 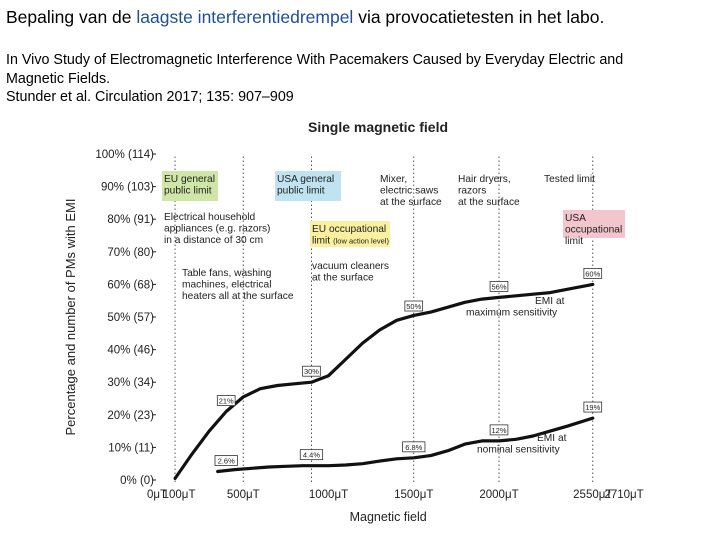 What do you see at coordinates (409, 191) in the screenshot?
I see `annotation-mixer: electric saws` at bounding box center [409, 191].